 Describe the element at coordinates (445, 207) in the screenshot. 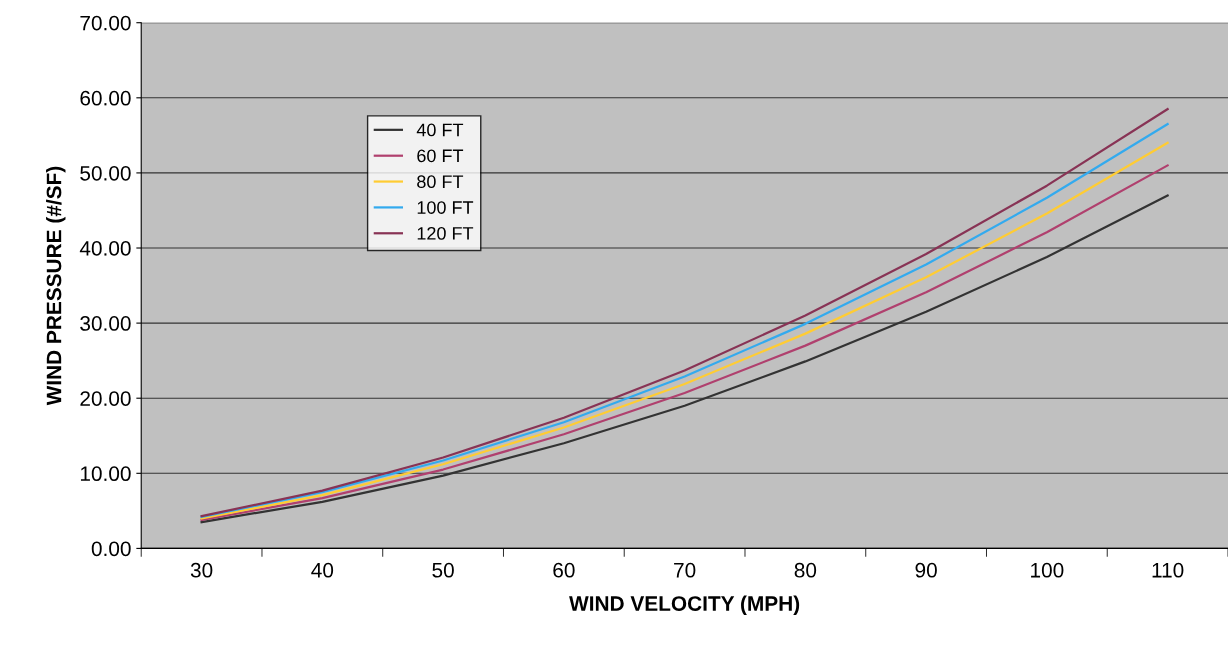

I see `legend-label: 100 FT` at that location.